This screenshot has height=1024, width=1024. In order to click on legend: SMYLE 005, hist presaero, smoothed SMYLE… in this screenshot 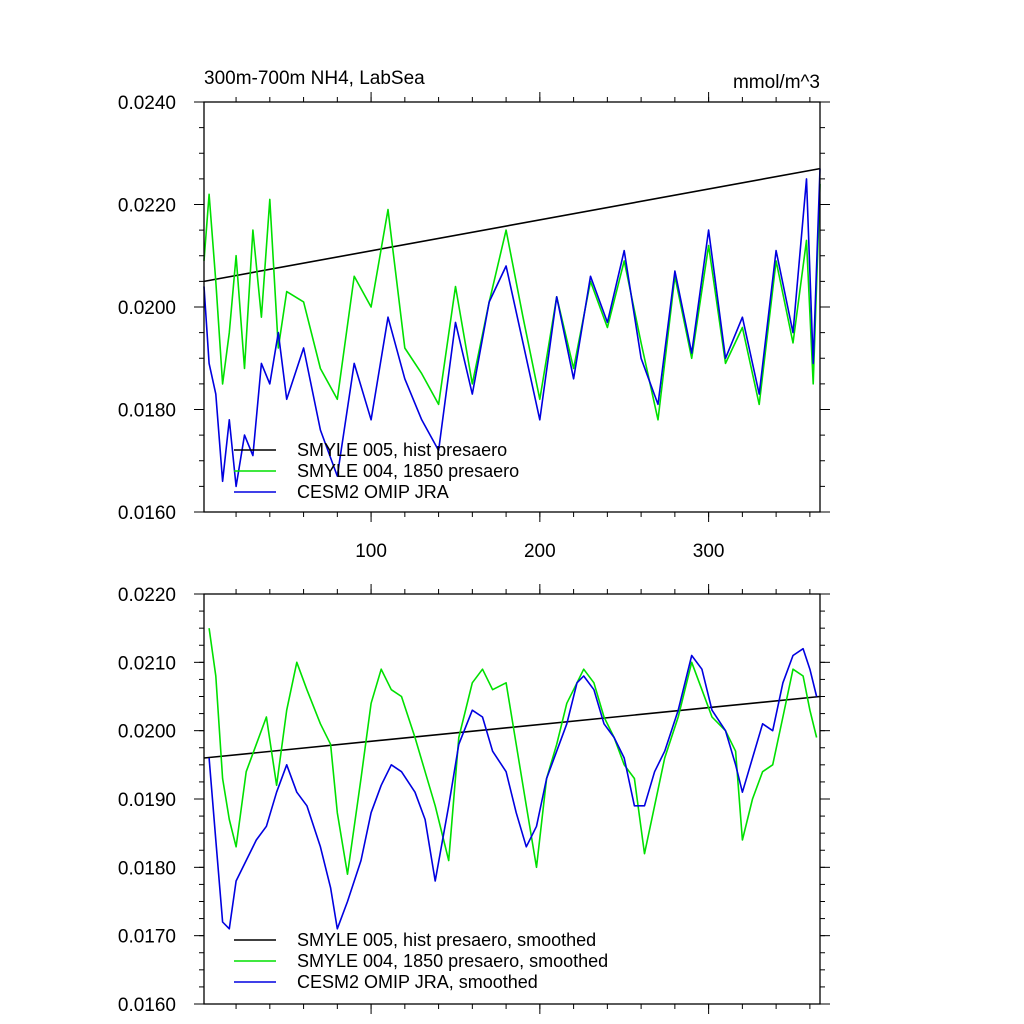, I will do `click(421, 961)`.